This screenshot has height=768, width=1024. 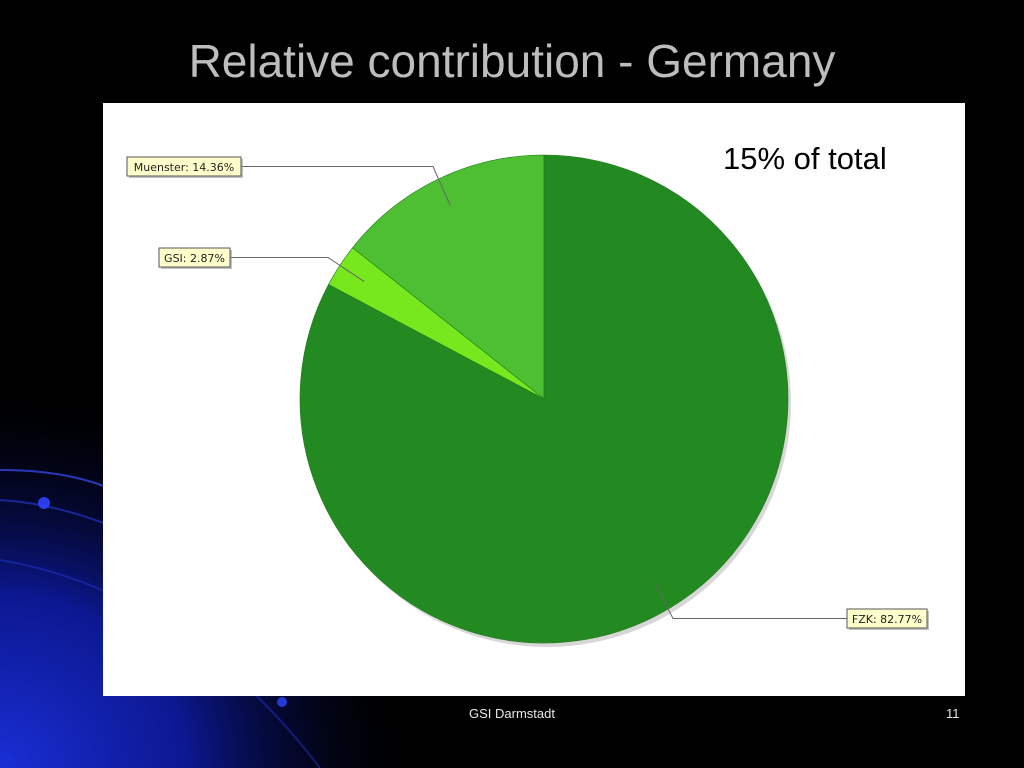 I want to click on footer-text: GSI Darmstadt, so click(x=512, y=713).